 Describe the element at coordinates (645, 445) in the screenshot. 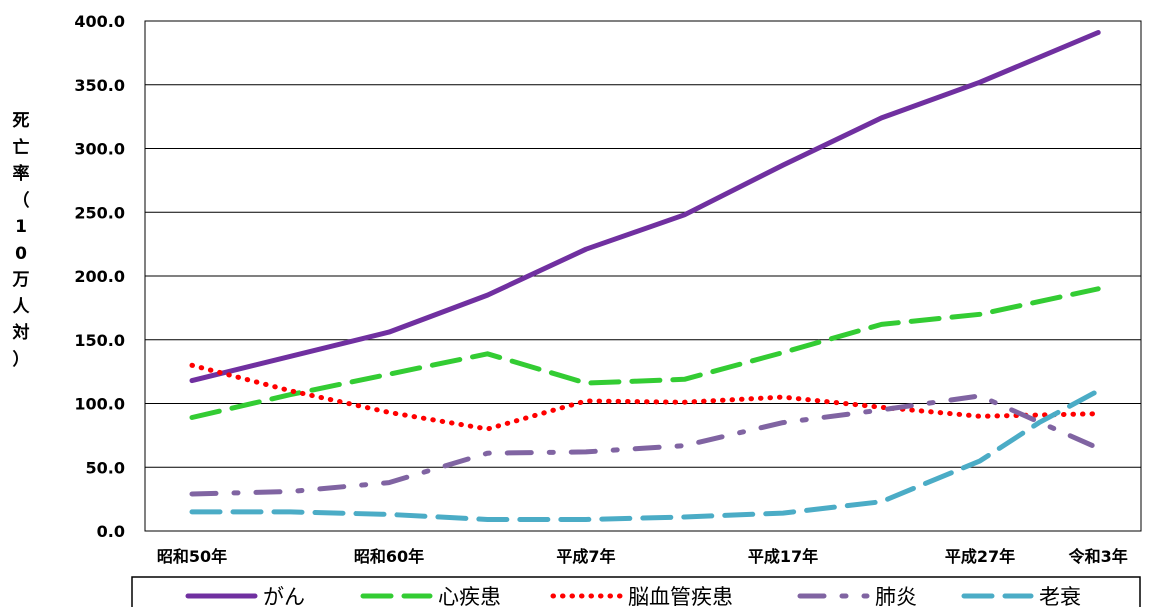

I see `series-line-肺炎` at that location.